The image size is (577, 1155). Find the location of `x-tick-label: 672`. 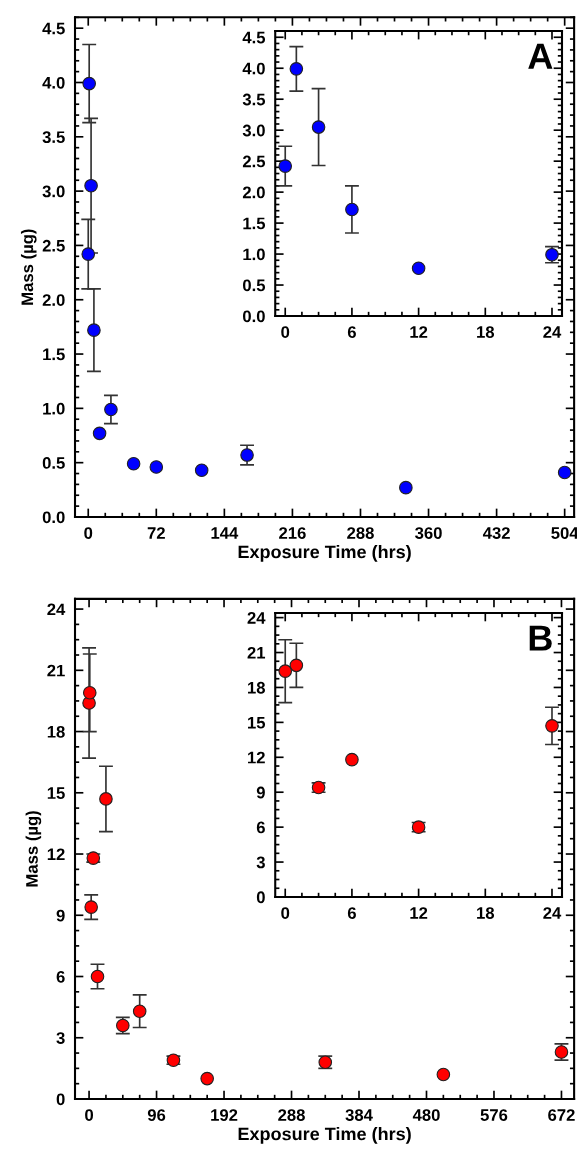

x-tick-label: 672 is located at coordinates (561, 1115).